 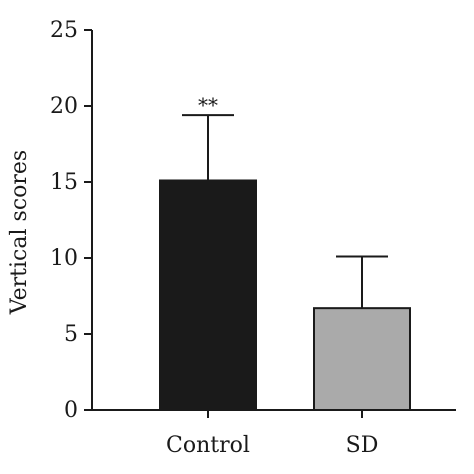 I want to click on x-axis: Control SD, so click(x=273, y=433).